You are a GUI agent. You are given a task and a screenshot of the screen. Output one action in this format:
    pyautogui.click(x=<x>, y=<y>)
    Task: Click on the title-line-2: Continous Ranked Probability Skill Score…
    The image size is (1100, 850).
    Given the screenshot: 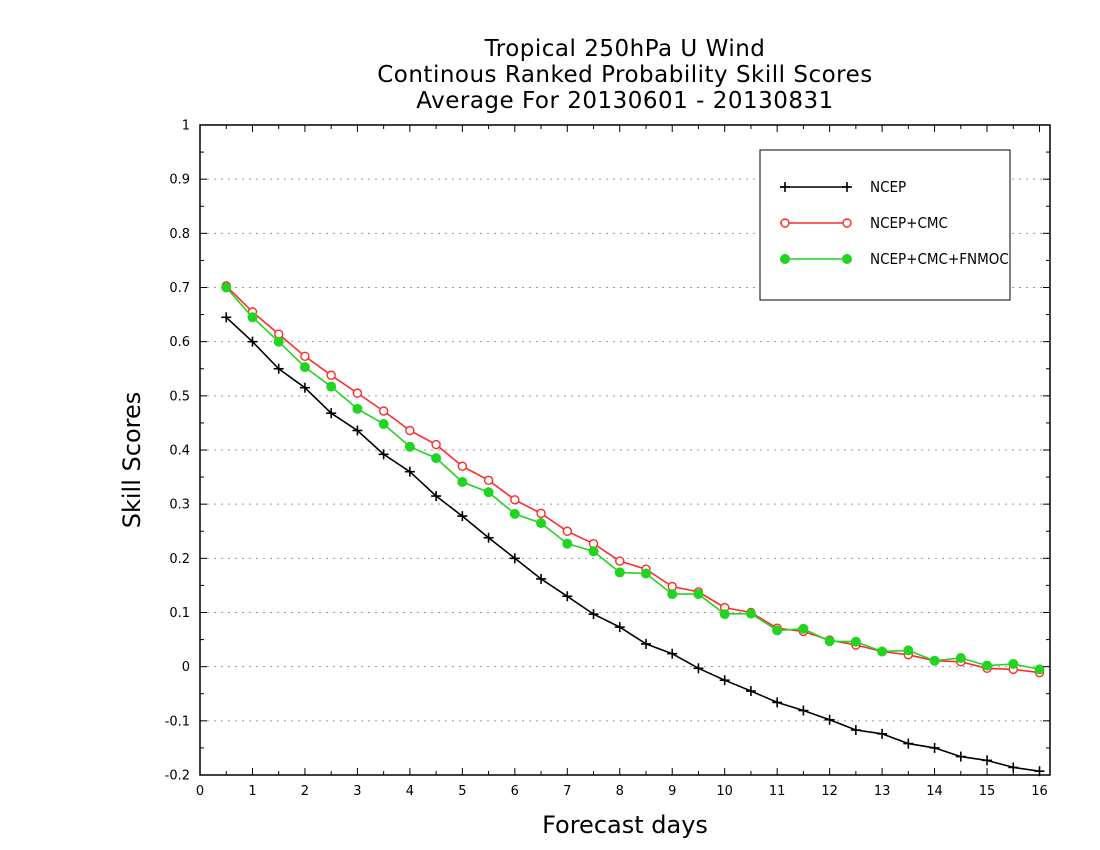 What is the action you would take?
    pyautogui.click(x=625, y=75)
    